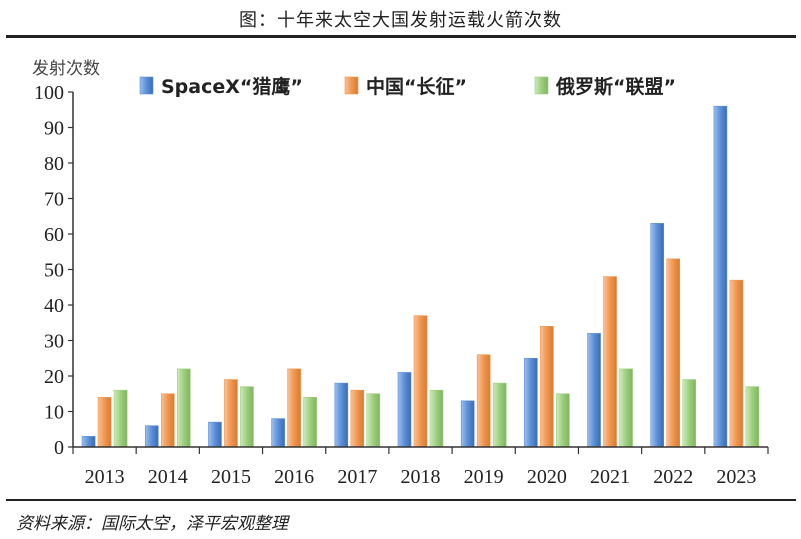 The image size is (801, 539). What do you see at coordinates (673, 477) in the screenshot?
I see `x-tick-label: 2022` at bounding box center [673, 477].